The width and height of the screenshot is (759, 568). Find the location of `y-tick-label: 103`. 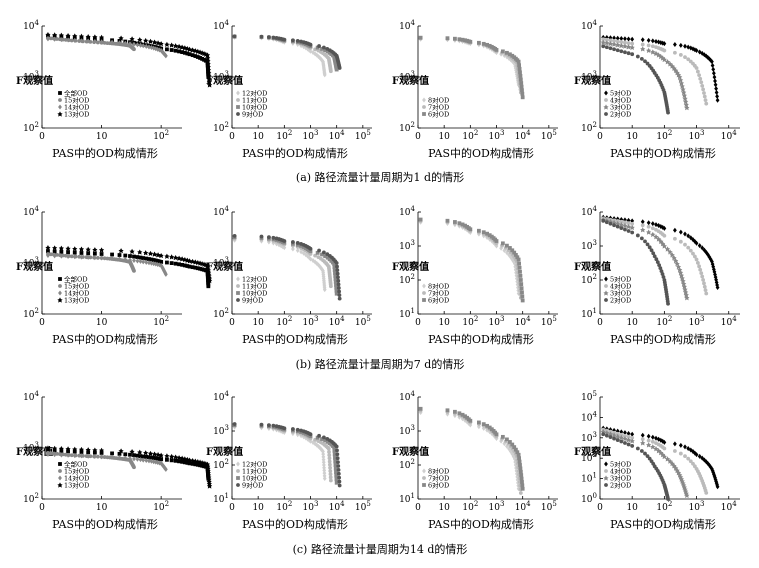

y-tick-label: 103 is located at coordinates (407, 245).